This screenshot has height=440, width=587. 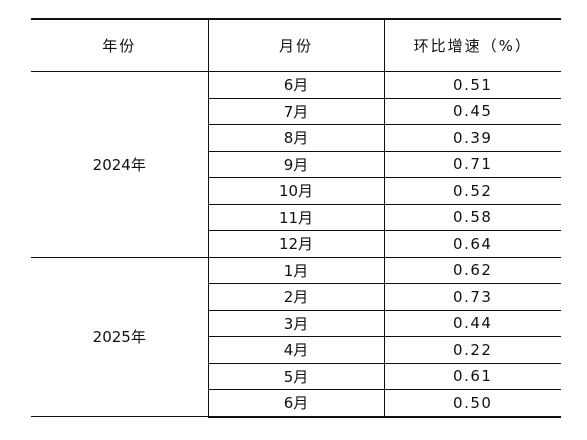 I want to click on table-row: 6月 0.50, so click(x=296, y=403).